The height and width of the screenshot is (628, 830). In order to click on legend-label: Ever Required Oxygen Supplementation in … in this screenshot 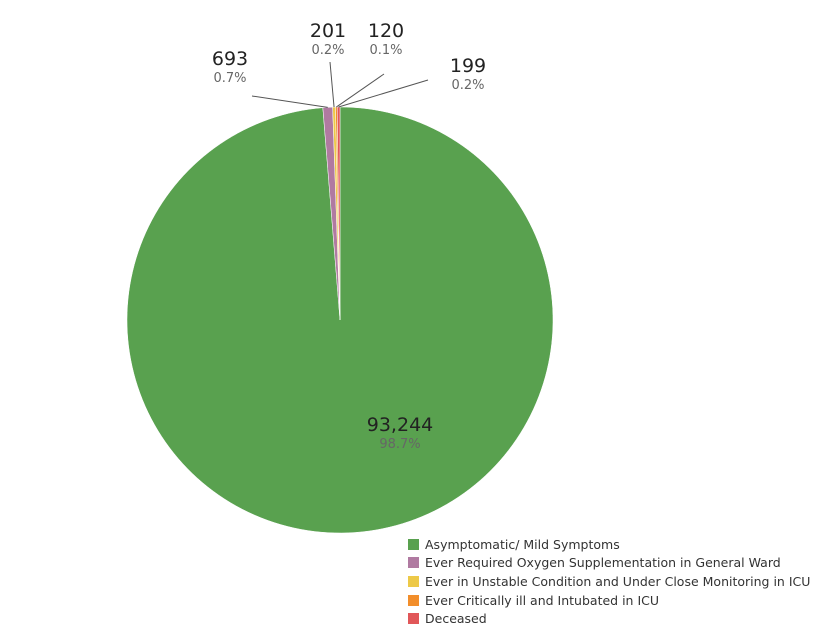, I will do `click(603, 563)`.